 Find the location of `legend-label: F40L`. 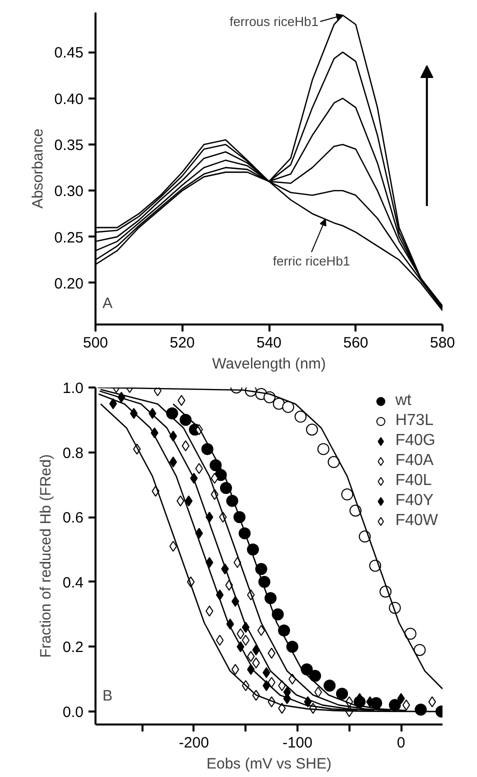

legend-label: F40L is located at coordinates (413, 481).